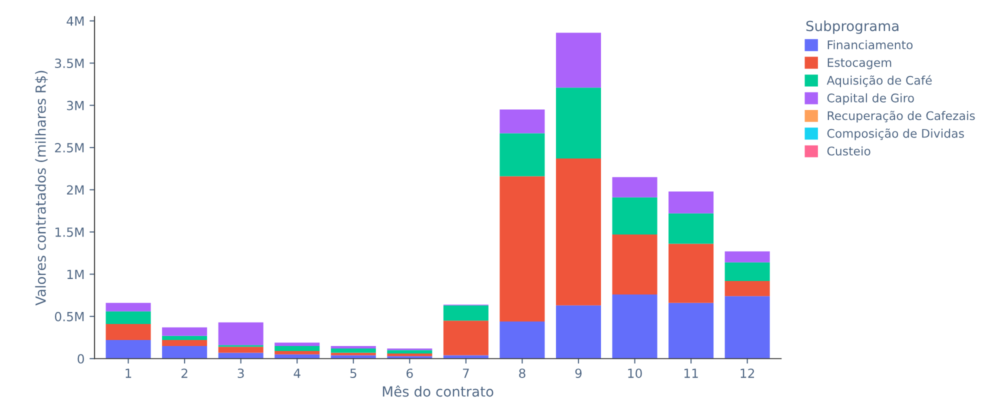 The height and width of the screenshot is (417, 995). I want to click on y-tick-label: 2M, so click(75, 190).